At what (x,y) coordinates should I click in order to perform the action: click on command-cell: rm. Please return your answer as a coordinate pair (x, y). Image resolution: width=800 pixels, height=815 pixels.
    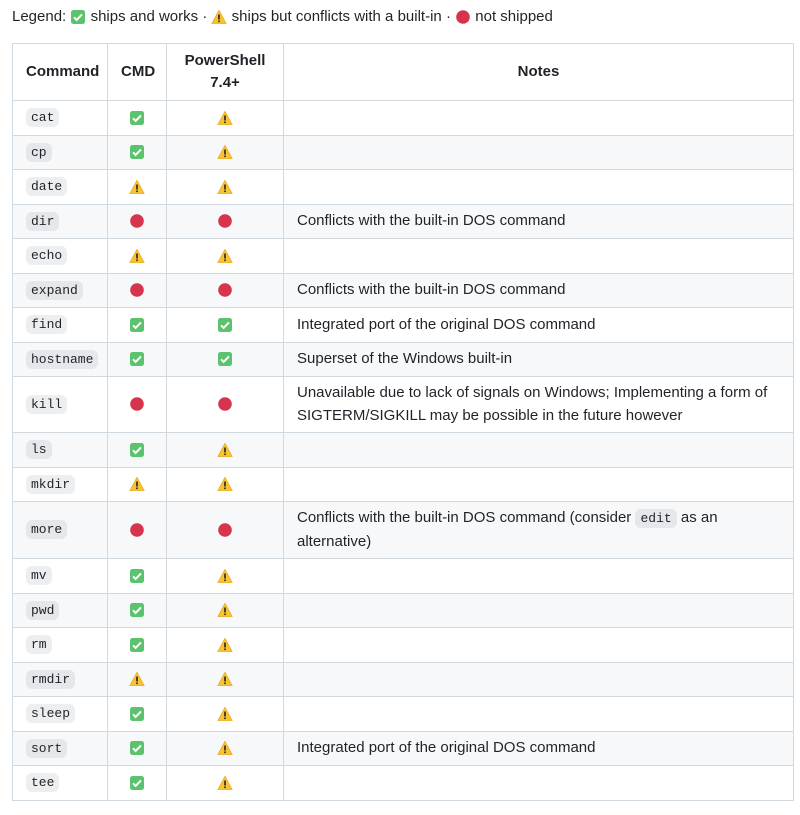
    Looking at the image, I should click on (60, 645).